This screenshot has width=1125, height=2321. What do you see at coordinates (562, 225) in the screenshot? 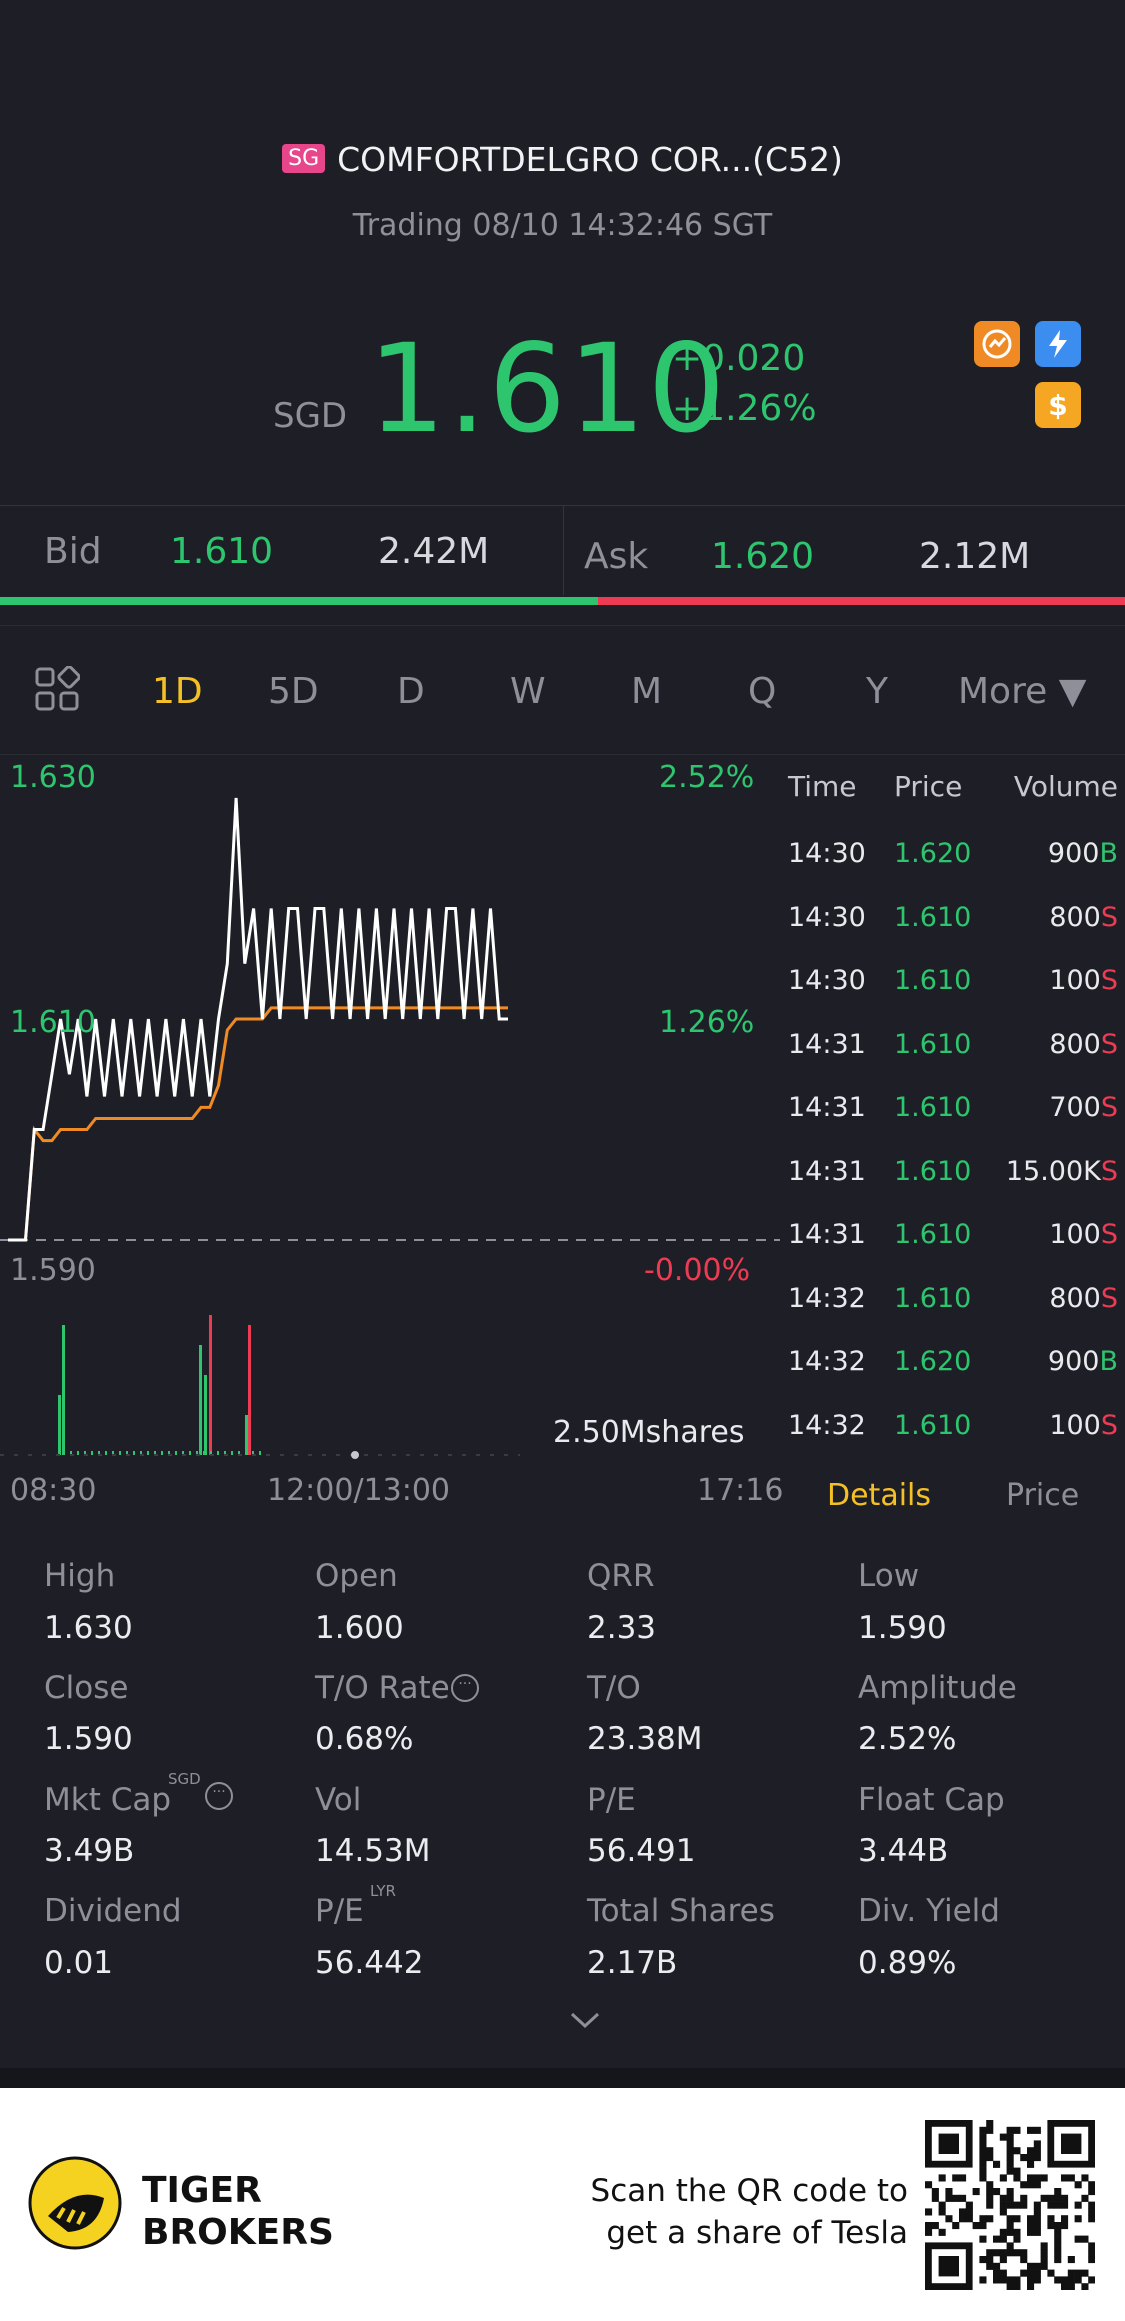
I see `trading-status: Trading 08/10 14:32:46 SGT` at bounding box center [562, 225].